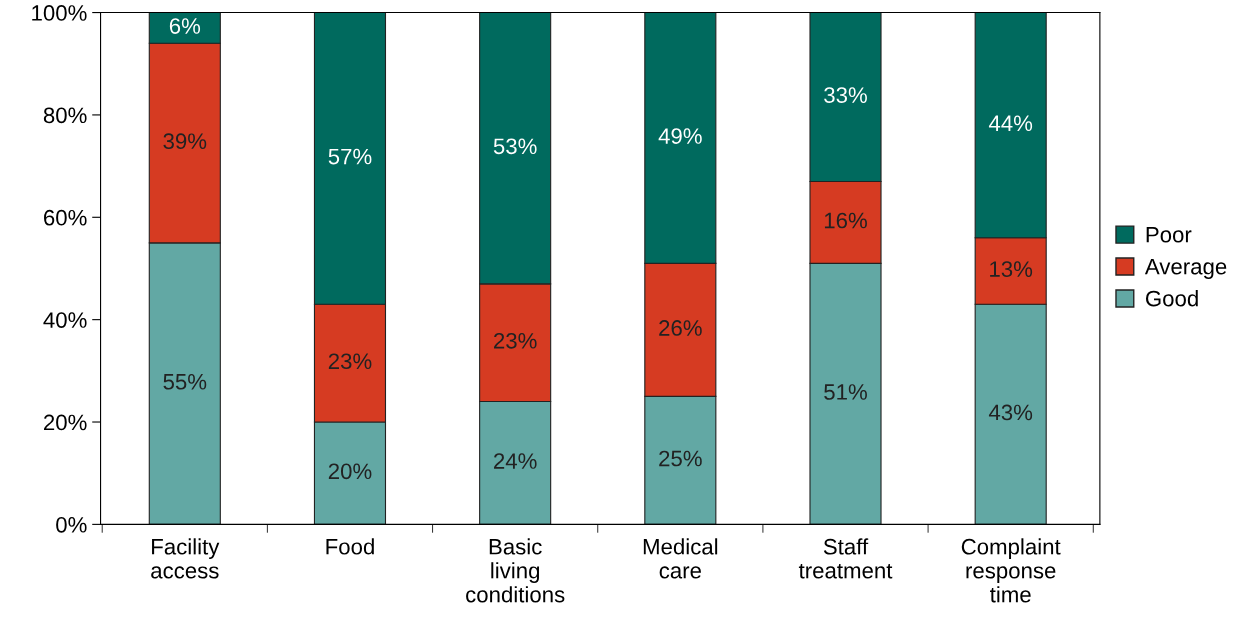  What do you see at coordinates (680, 328) in the screenshot?
I see `data-label: 26%` at bounding box center [680, 328].